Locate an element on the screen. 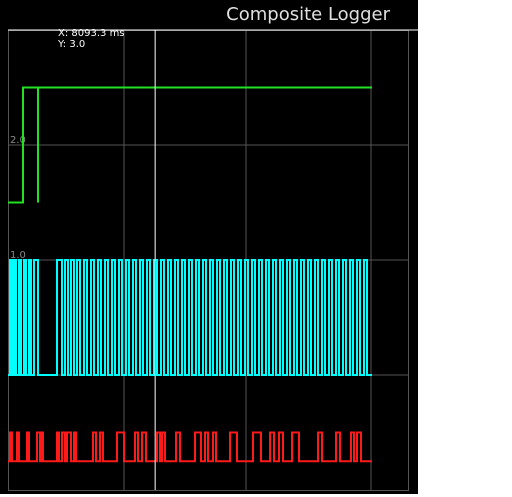 The width and height of the screenshot is (512, 497). cursor-x-readout: X: 8093.3 ms is located at coordinates (91, 33).